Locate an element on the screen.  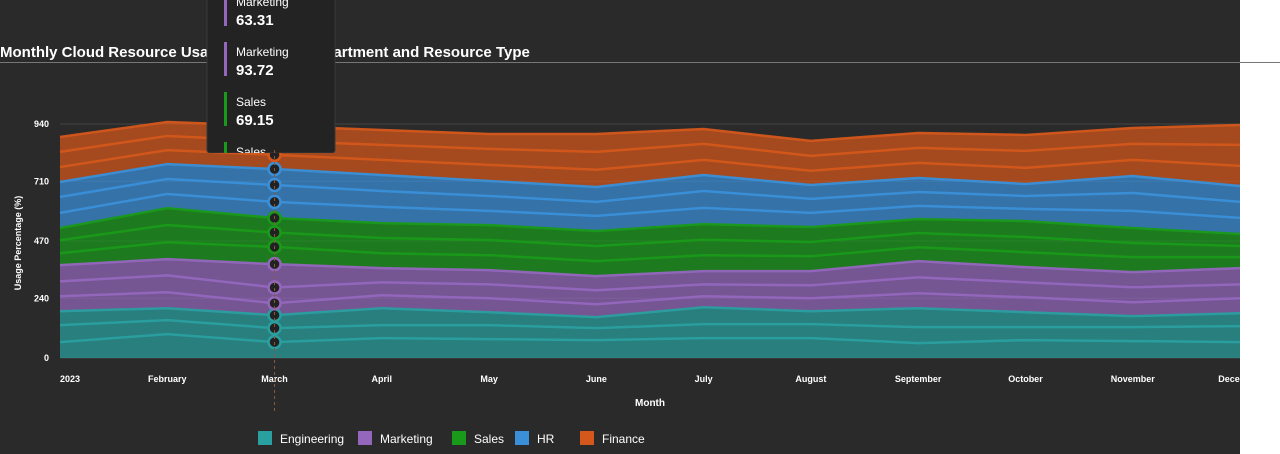
y-tick-label: 470 is located at coordinates (41, 241).